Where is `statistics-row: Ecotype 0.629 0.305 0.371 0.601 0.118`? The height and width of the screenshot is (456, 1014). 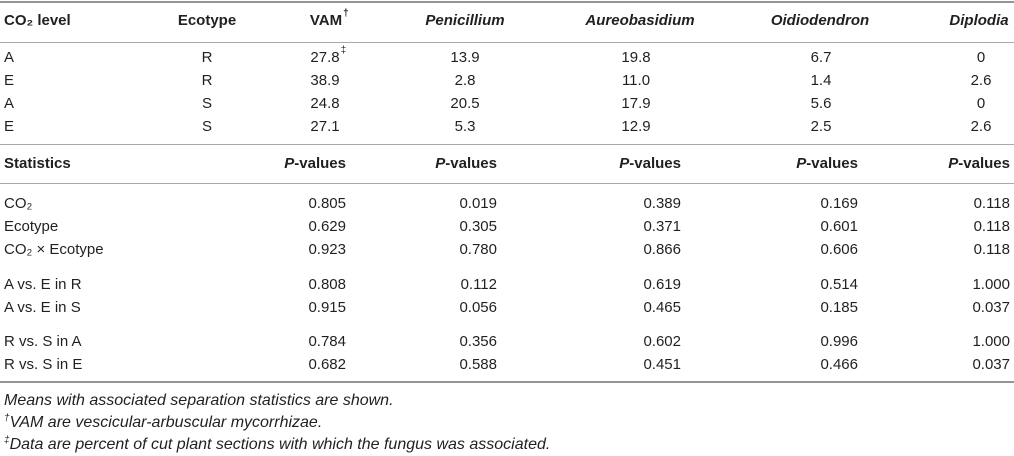
statistics-row: Ecotype 0.629 0.305 0.371 0.601 0.118 is located at coordinates (507, 227).